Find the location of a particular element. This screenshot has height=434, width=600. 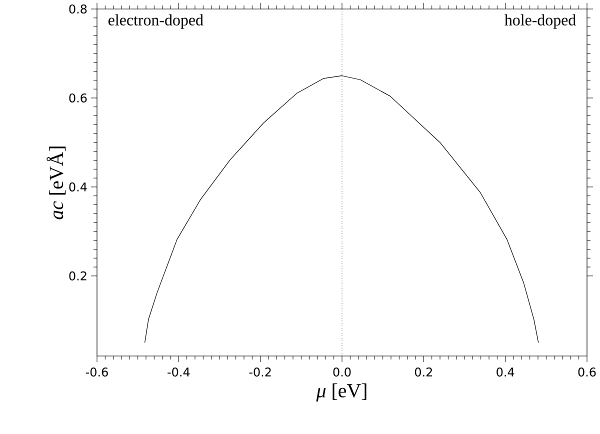

annotation: hole-doped is located at coordinates (540, 21).